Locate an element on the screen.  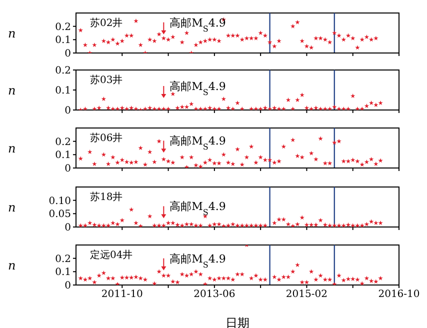
text: 苏02井 is located at coordinates (106, 23).